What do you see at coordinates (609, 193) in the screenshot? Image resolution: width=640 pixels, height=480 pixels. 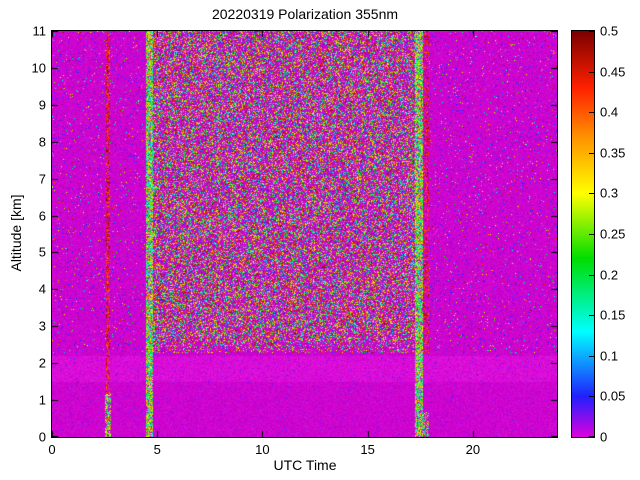 I see `colorbar-tick-label: 0.3` at bounding box center [609, 193].